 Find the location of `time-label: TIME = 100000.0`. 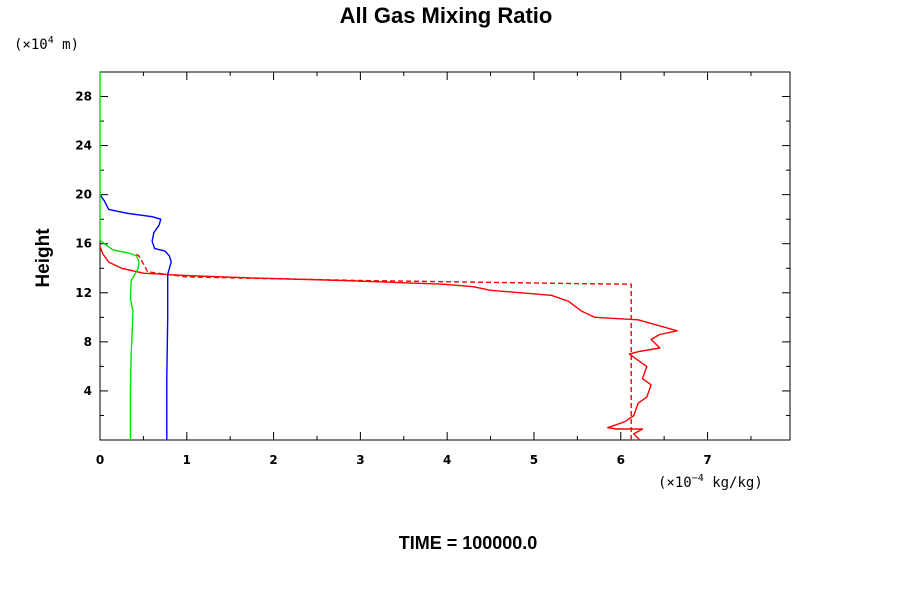

time-label: TIME = 100000.0 is located at coordinates (468, 543).